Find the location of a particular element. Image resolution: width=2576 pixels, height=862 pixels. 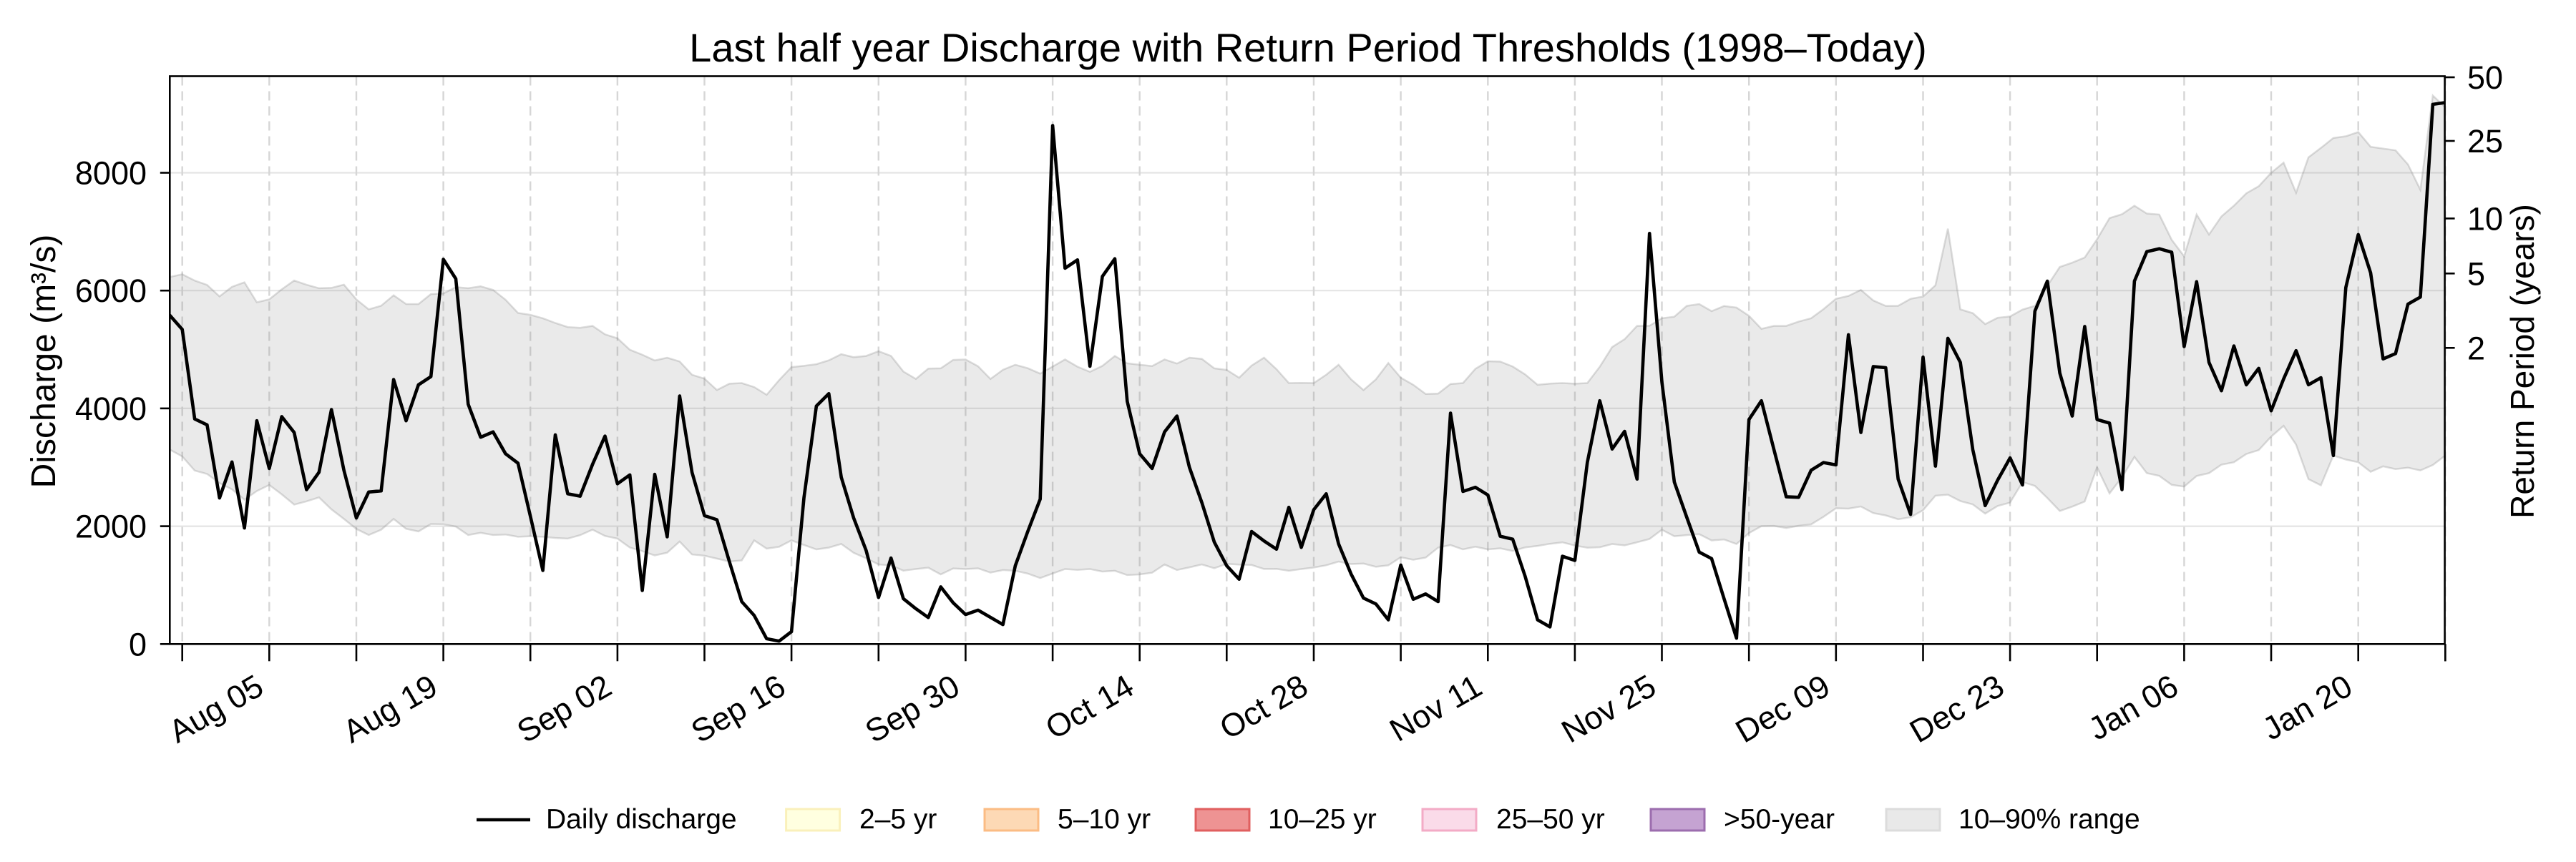

svg-text: 10 is located at coordinates (2485, 219).